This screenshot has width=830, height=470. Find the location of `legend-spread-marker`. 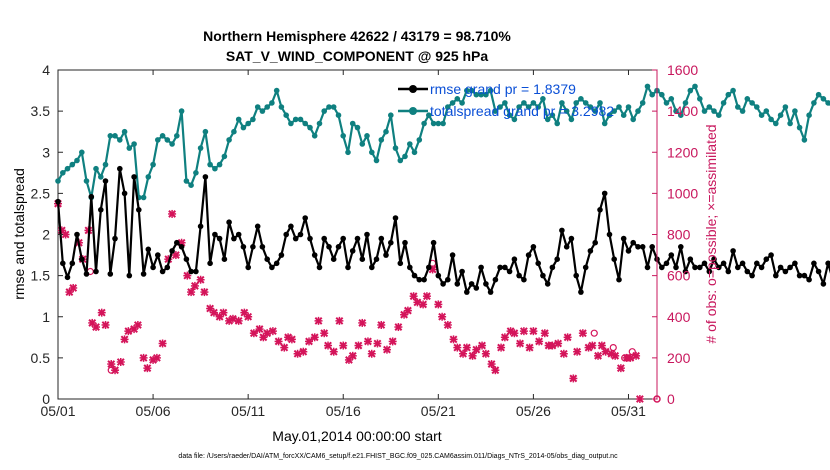

legend-spread-marker is located at coordinates (413, 111).